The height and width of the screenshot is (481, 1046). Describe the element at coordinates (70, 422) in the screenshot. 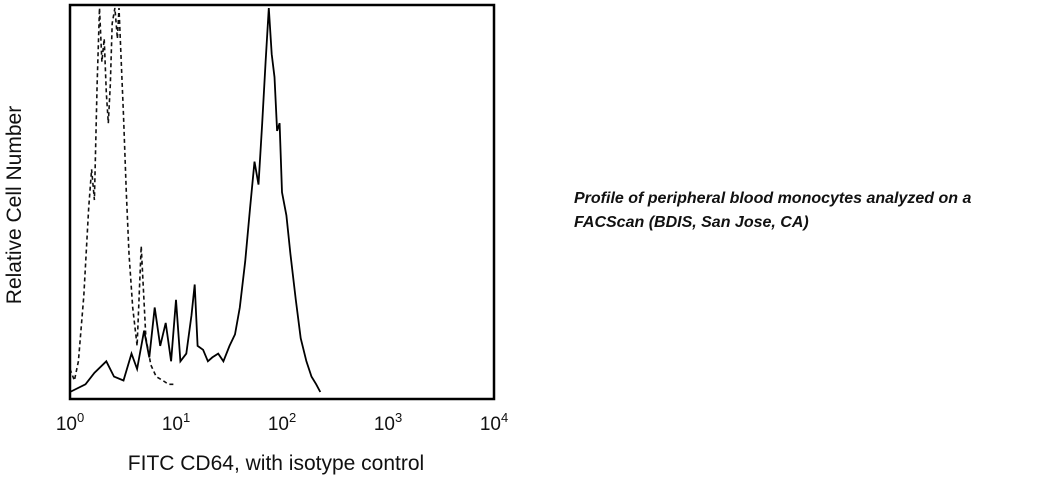

I see `x-tick-label: 10⁰` at that location.